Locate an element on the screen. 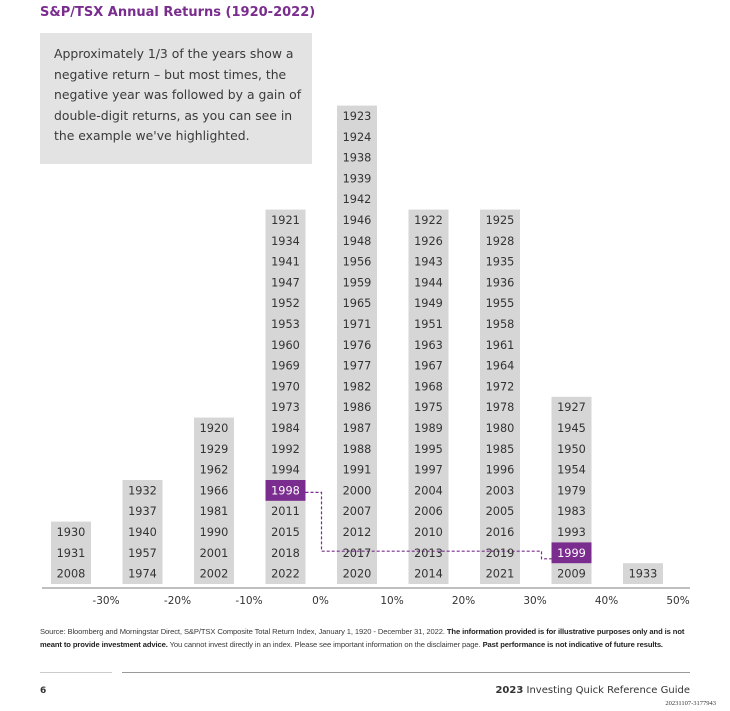 This screenshot has height=711, width=730. year-label-1940: 1940 is located at coordinates (142, 532).